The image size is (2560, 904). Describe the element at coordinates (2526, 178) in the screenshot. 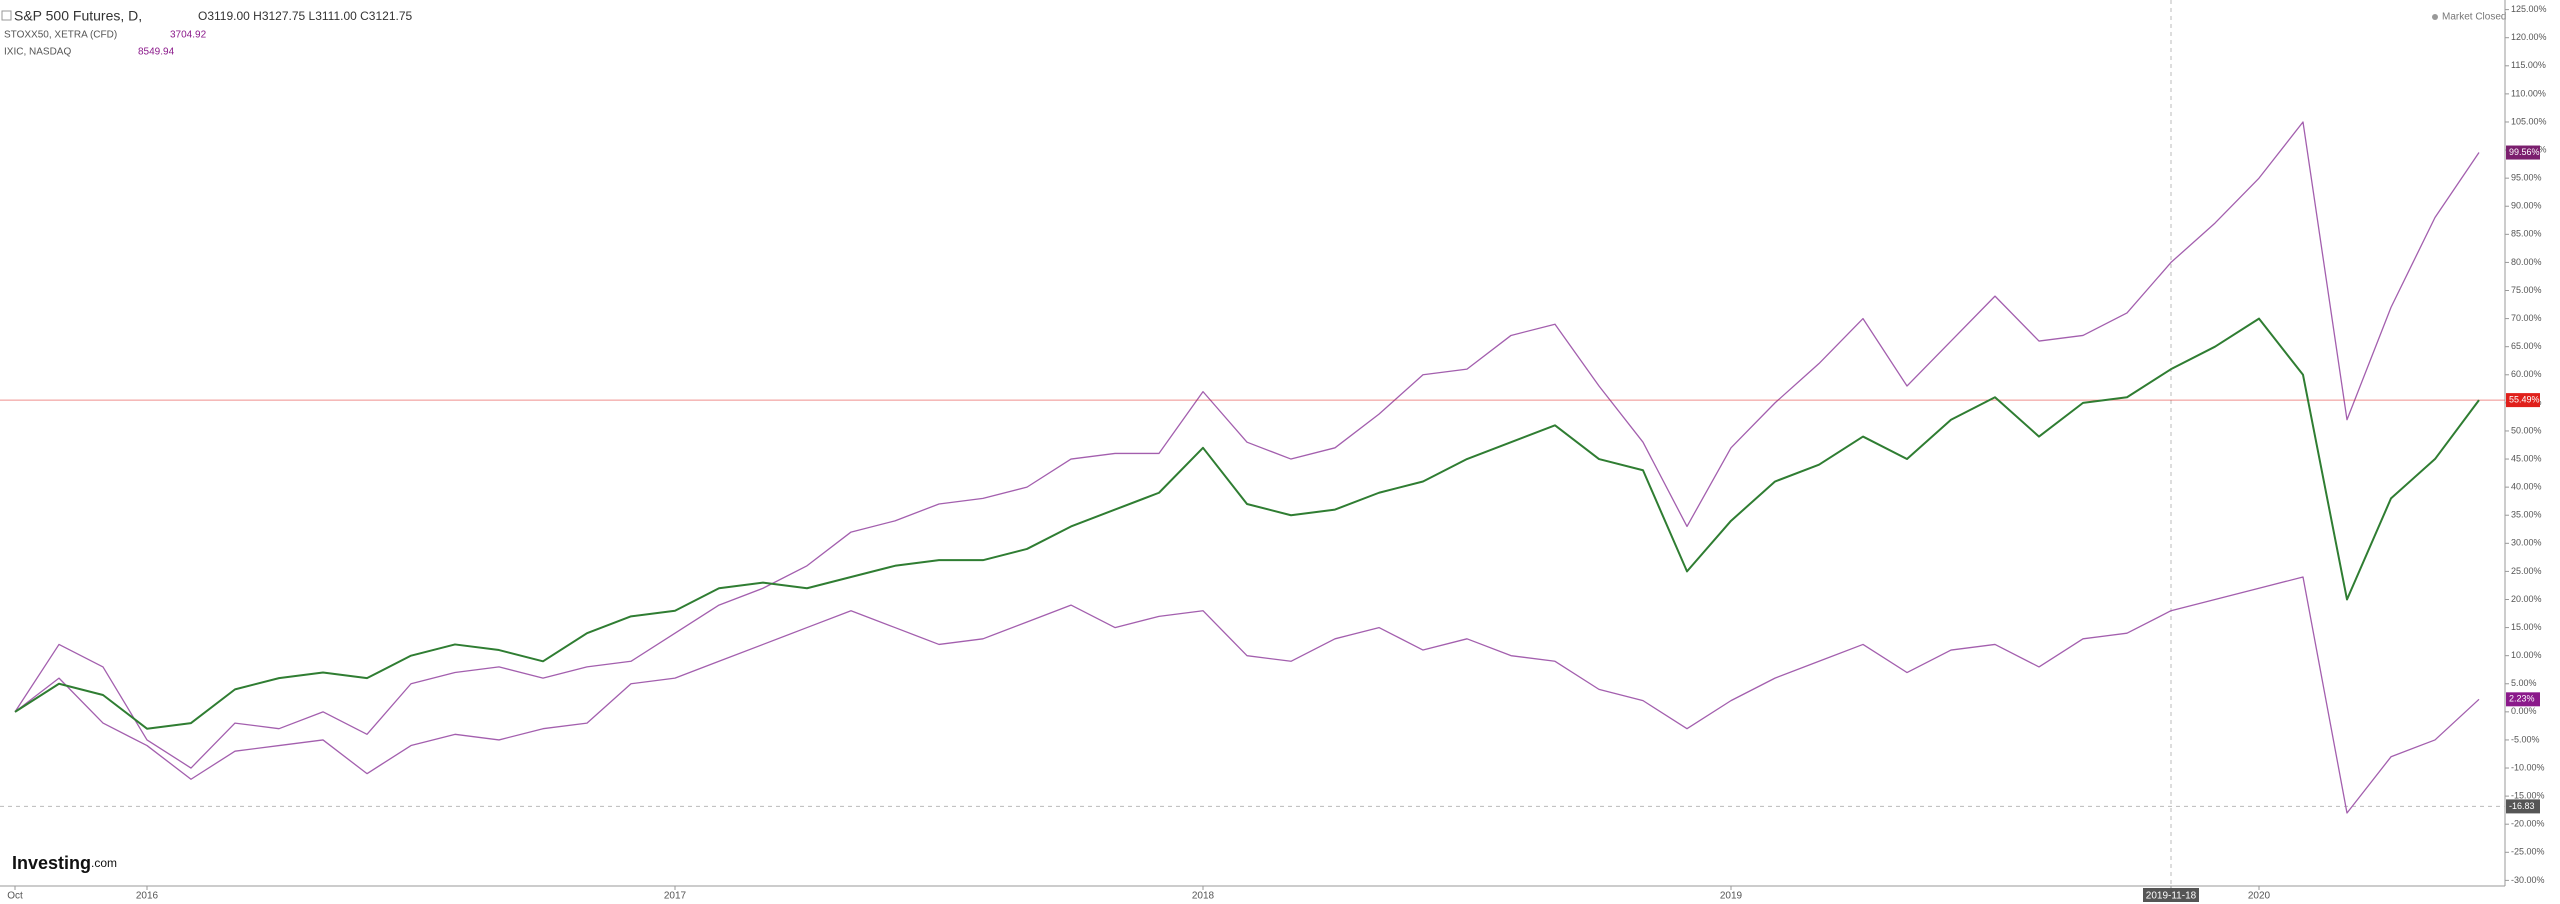

I see `y-tick-label: 95.00%` at that location.